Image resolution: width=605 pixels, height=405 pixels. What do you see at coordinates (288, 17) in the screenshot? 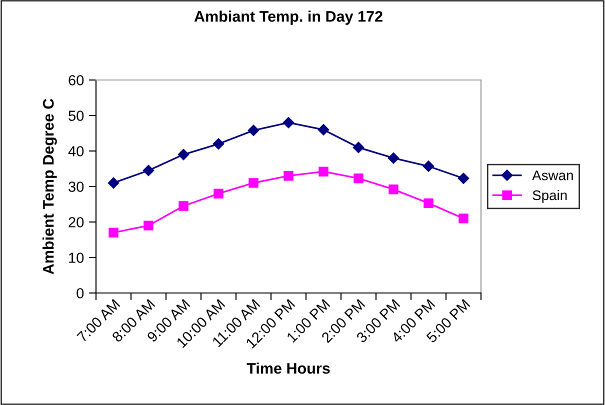
I see `chart-title: Ambiant Temp. in Day 172` at bounding box center [288, 17].